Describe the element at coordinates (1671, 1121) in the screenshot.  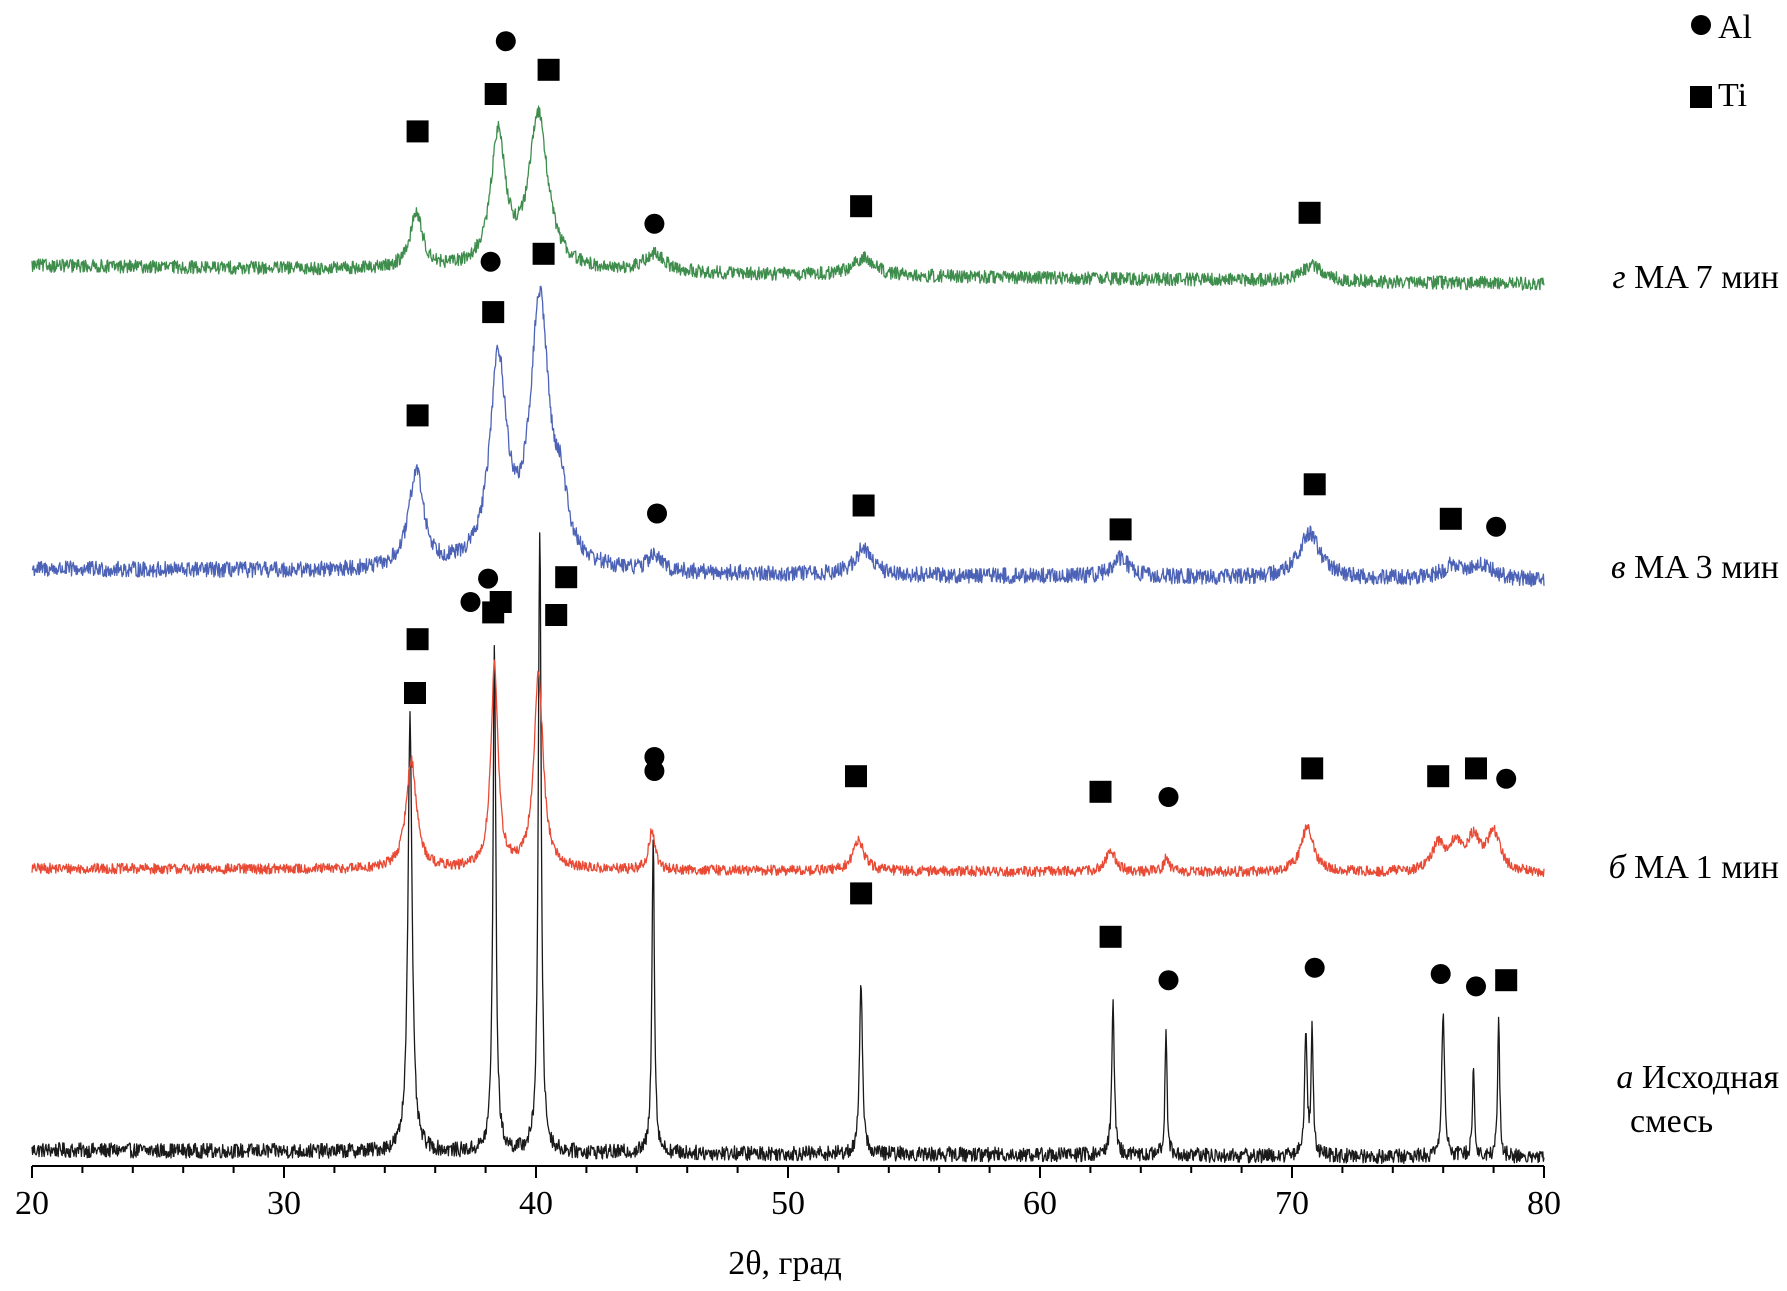
I see `series-label-a-line2: смесь` at that location.